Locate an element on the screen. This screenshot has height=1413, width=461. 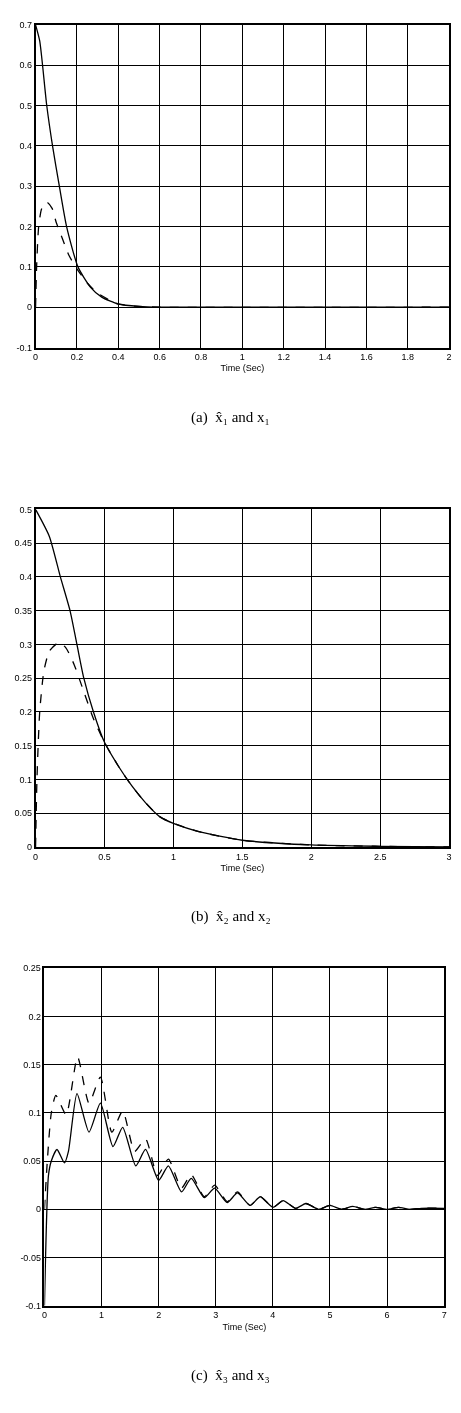
y-tick-label: 0.45 is located at coordinates (23, 543).